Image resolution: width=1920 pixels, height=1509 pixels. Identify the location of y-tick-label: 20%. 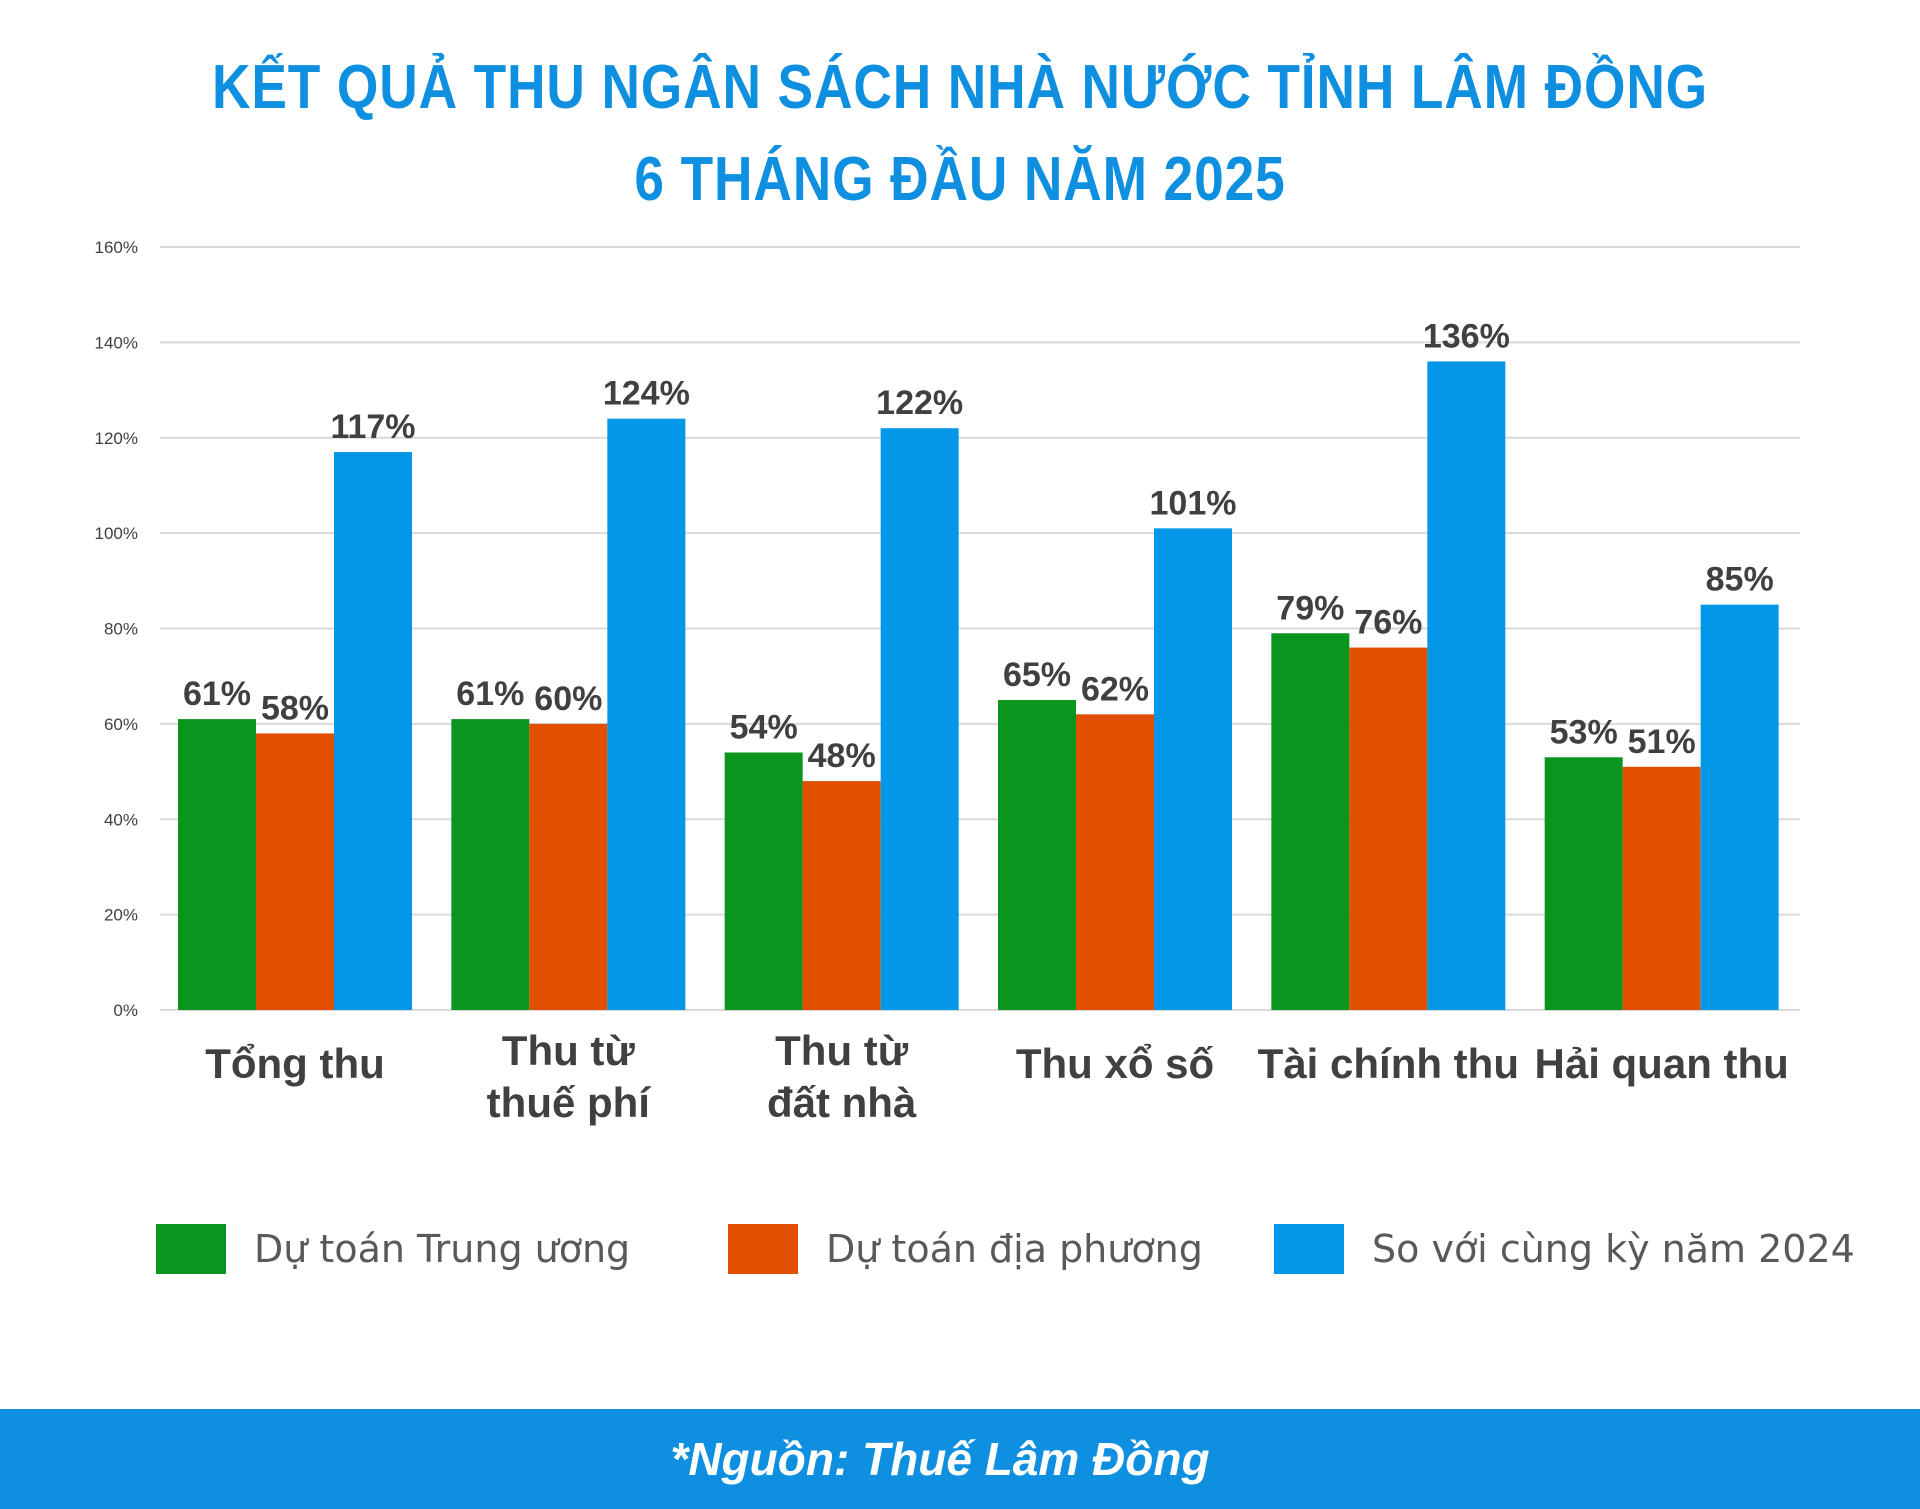
(121, 915).